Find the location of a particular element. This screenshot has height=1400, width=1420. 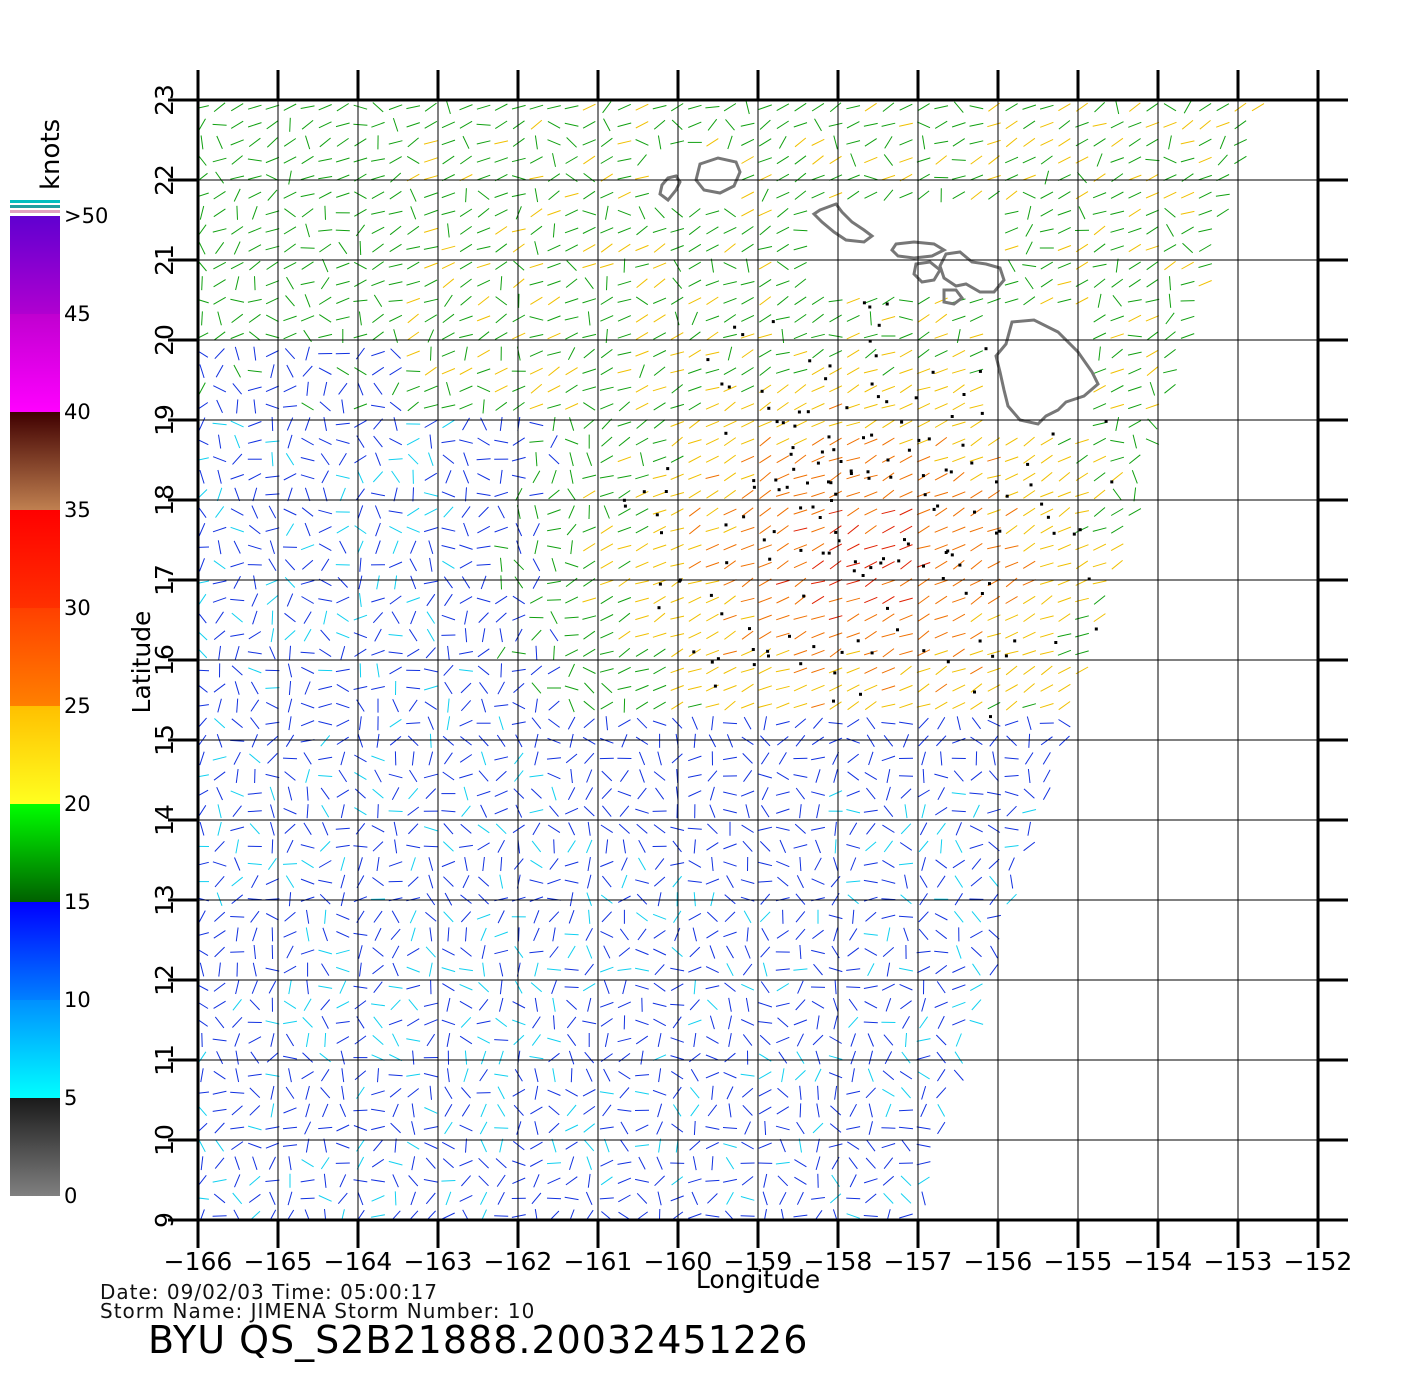

colorbar-label: 0 is located at coordinates (71, 1196).